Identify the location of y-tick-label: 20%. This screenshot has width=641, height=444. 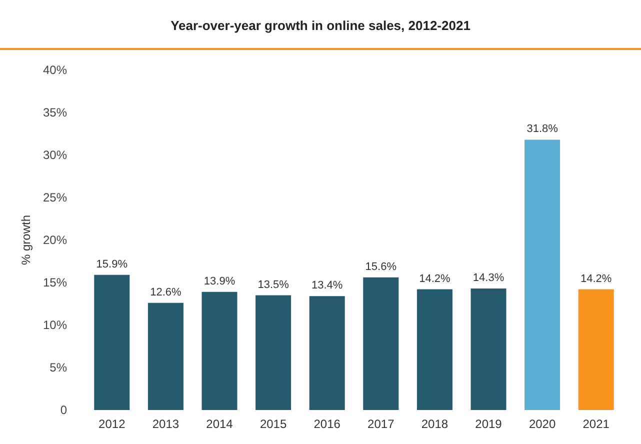
(55, 240).